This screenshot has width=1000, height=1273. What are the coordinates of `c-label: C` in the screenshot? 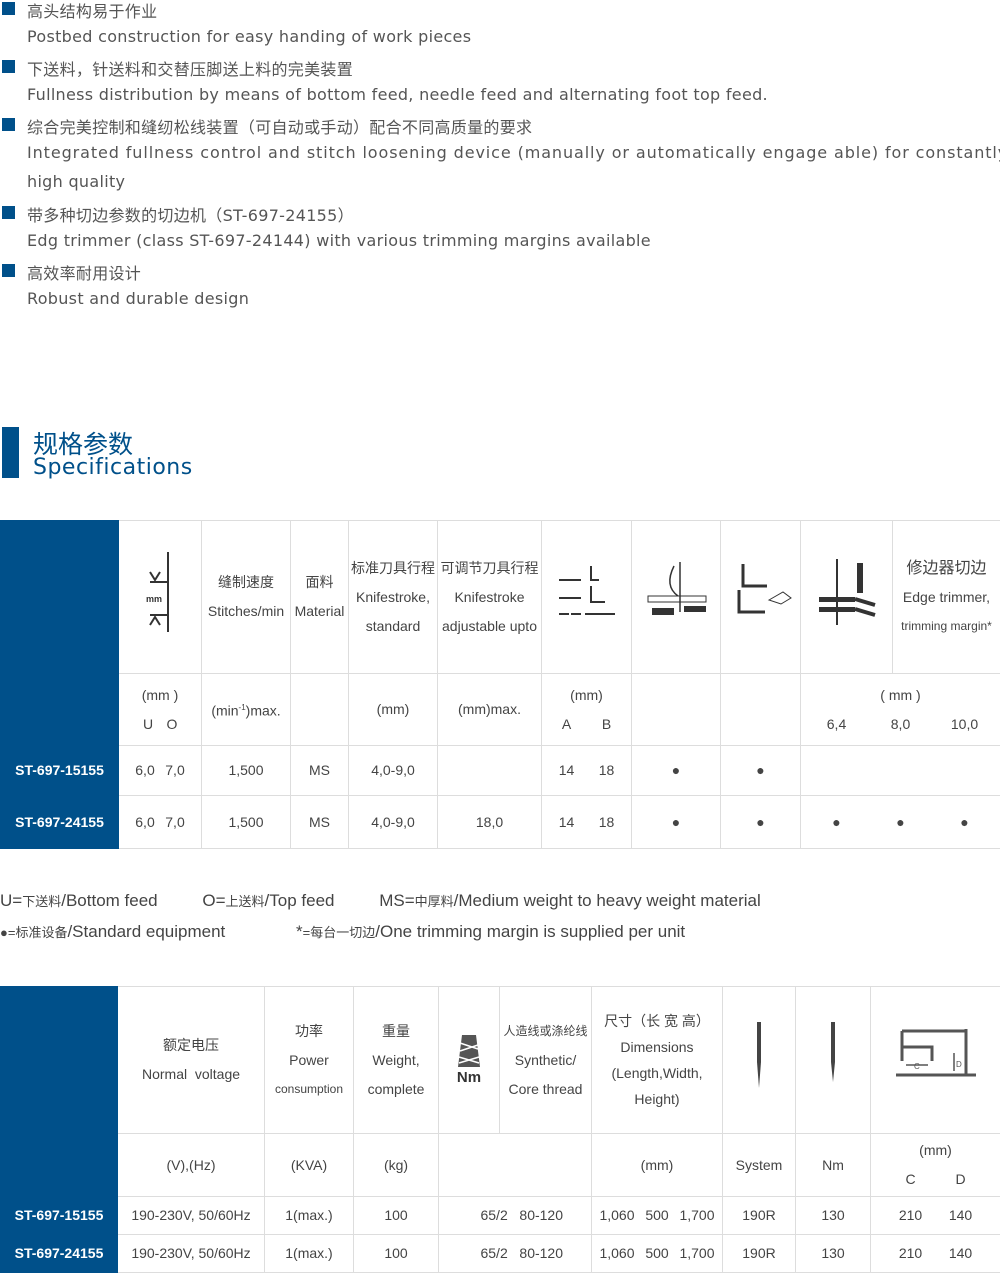 It's located at (911, 1179).